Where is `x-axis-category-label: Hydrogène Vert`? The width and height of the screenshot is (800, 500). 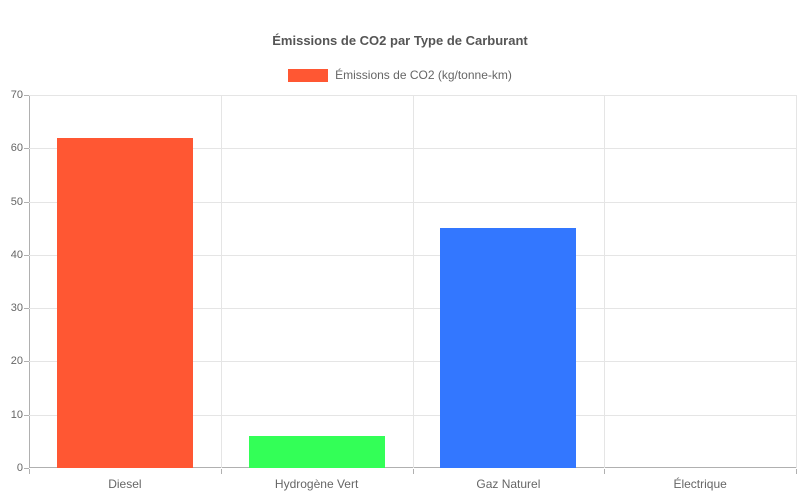 x-axis-category-label: Hydrogène Vert is located at coordinates (316, 484).